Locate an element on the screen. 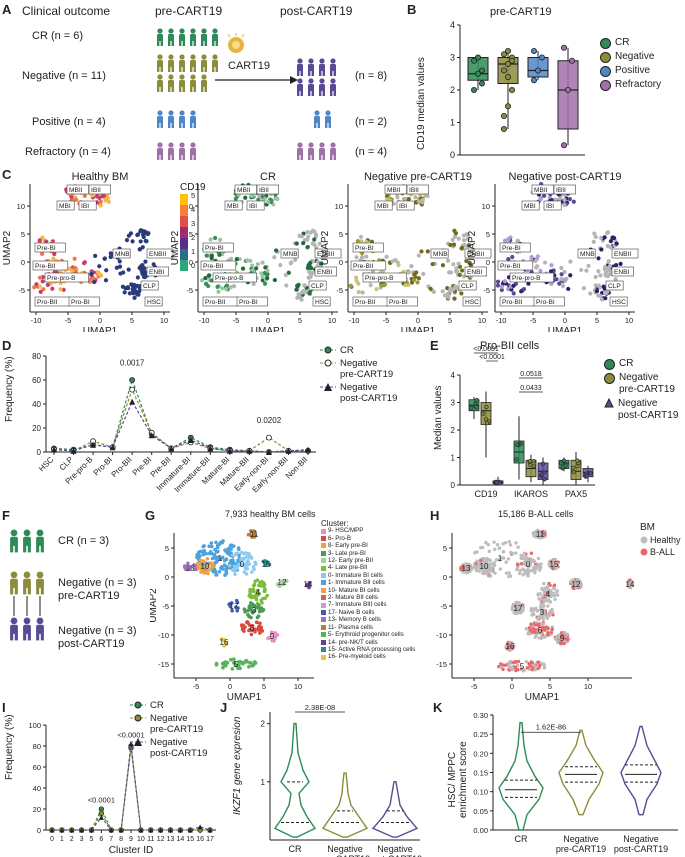  header-post-cart19: post-CART19 is located at coordinates (316, 11).